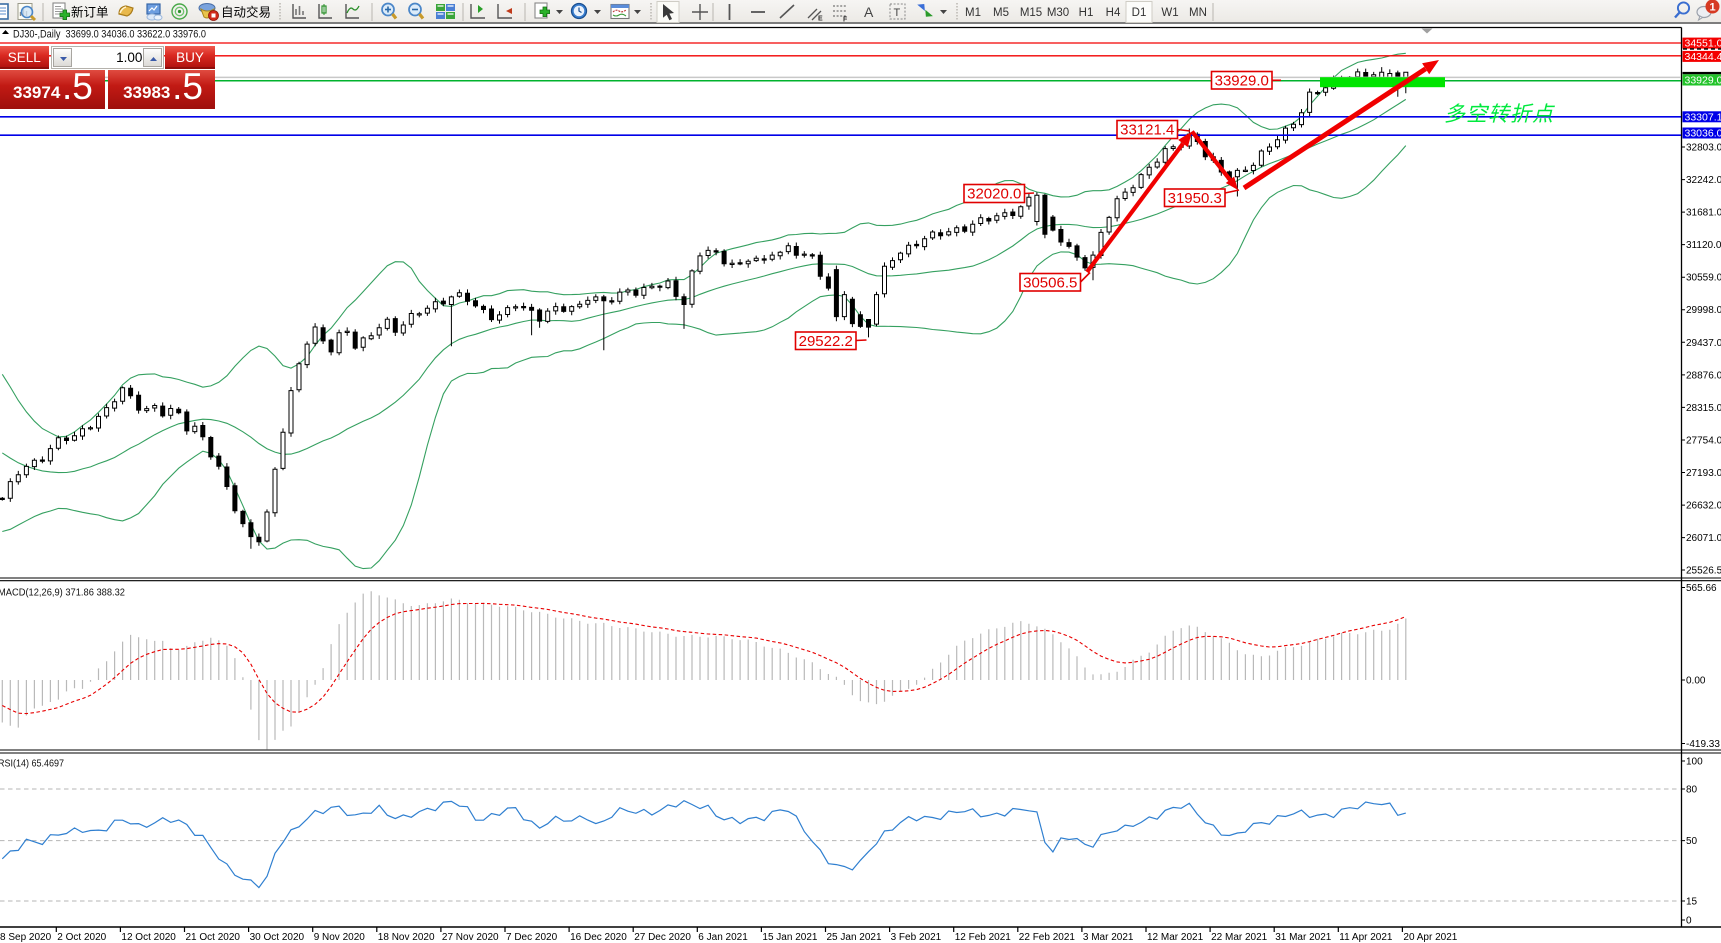  Describe the element at coordinates (1696, 681) in the screenshot. I see `svg-text: 0.00` at that location.